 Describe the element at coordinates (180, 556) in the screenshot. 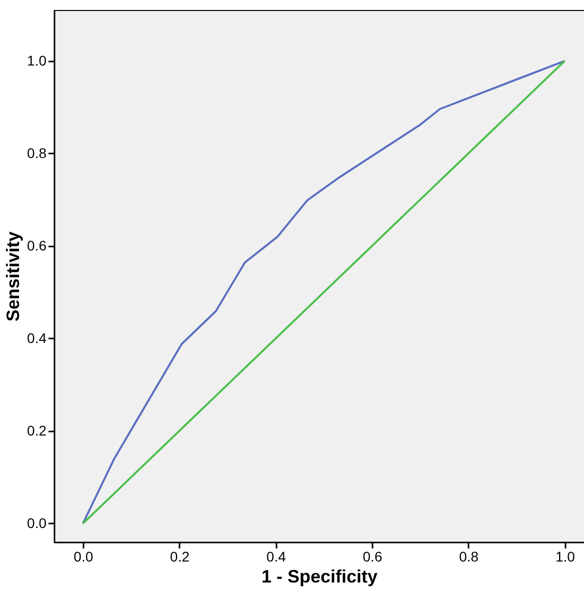

I see `x-tick-label: 0.2` at that location.